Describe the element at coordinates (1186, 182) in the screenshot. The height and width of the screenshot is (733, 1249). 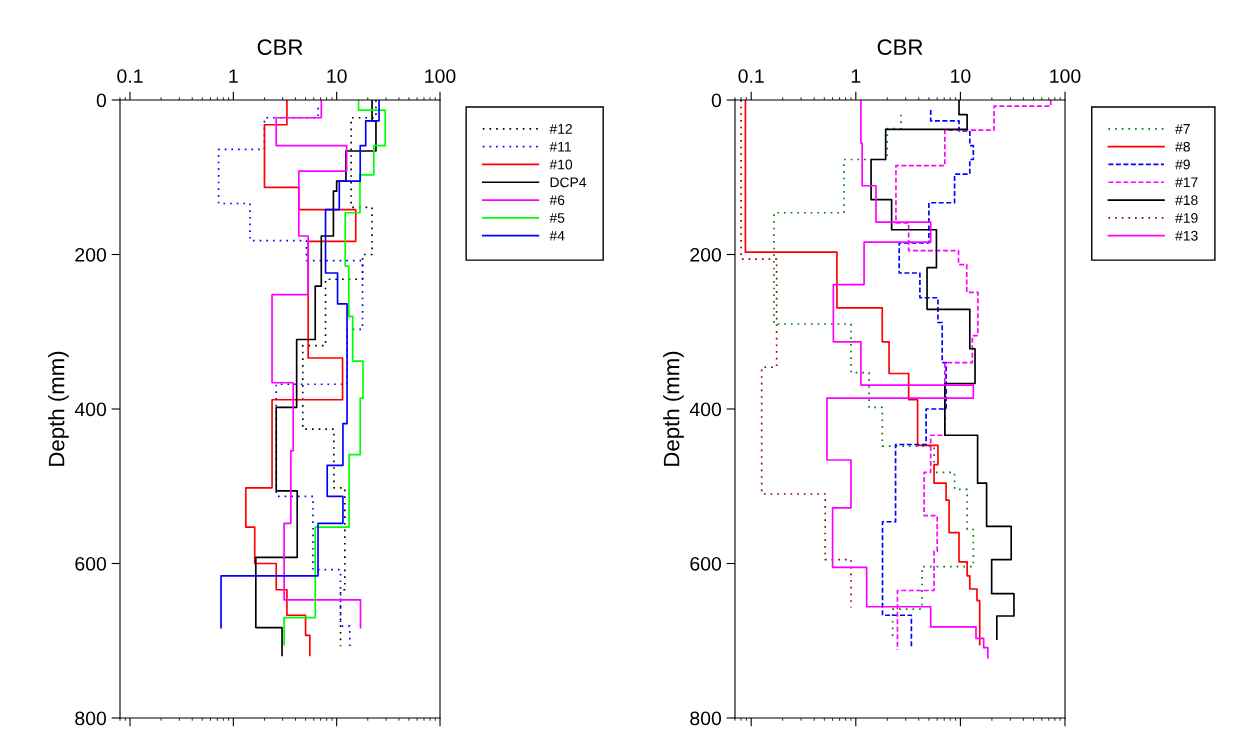
I see `legend-label: #17` at that location.